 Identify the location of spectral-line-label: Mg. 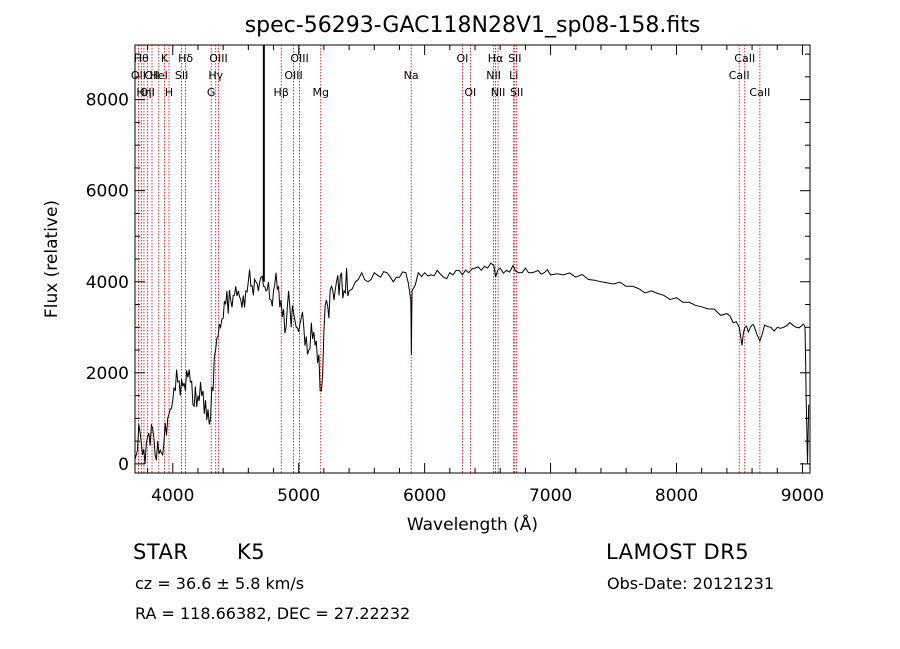
(321, 92).